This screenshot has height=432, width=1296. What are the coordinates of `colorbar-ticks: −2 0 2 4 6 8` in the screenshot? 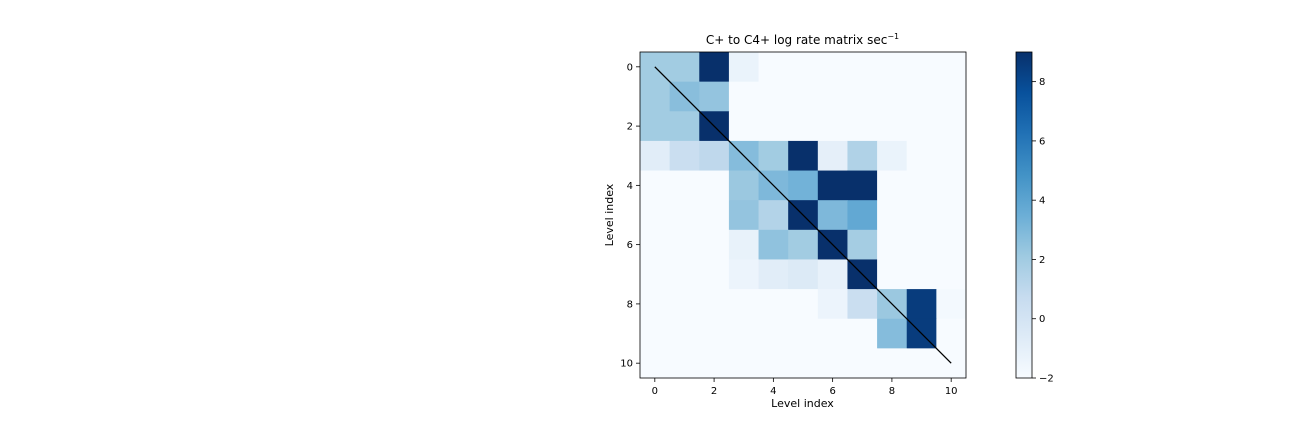 It's located at (1043, 231).